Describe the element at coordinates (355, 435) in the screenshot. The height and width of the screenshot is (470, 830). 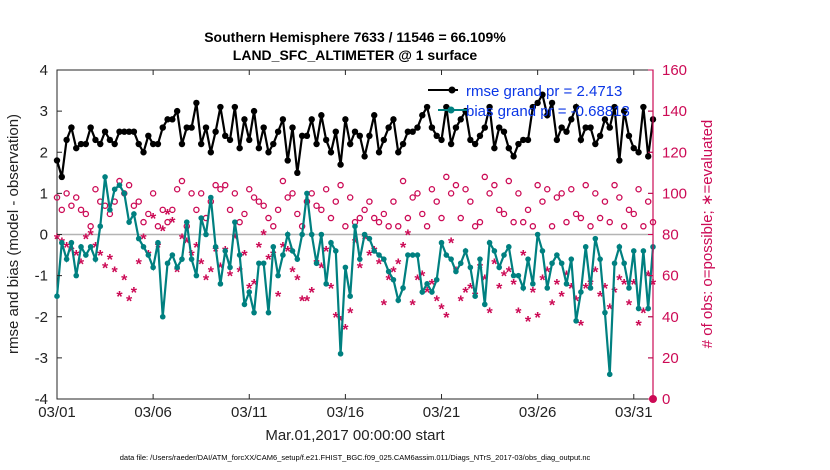
I see `x-axis-label: Mar.01,2017 00:00:00 start` at that location.